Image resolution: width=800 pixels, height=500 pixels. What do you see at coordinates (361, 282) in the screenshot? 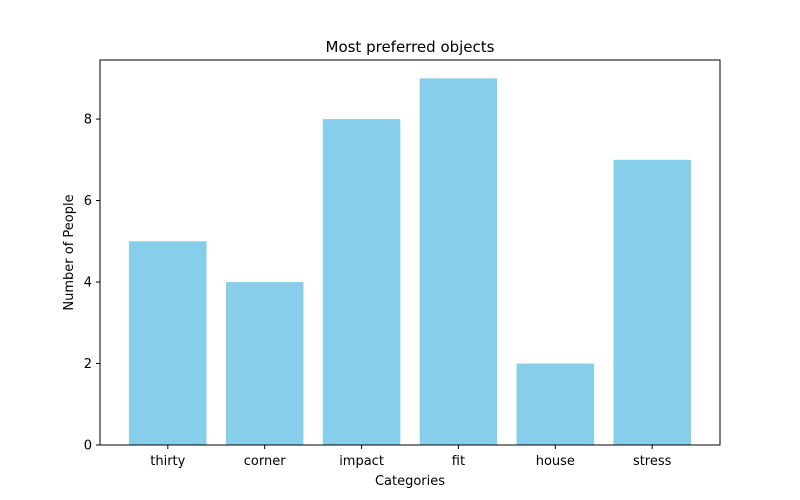
I see `bar-impact` at bounding box center [361, 282].